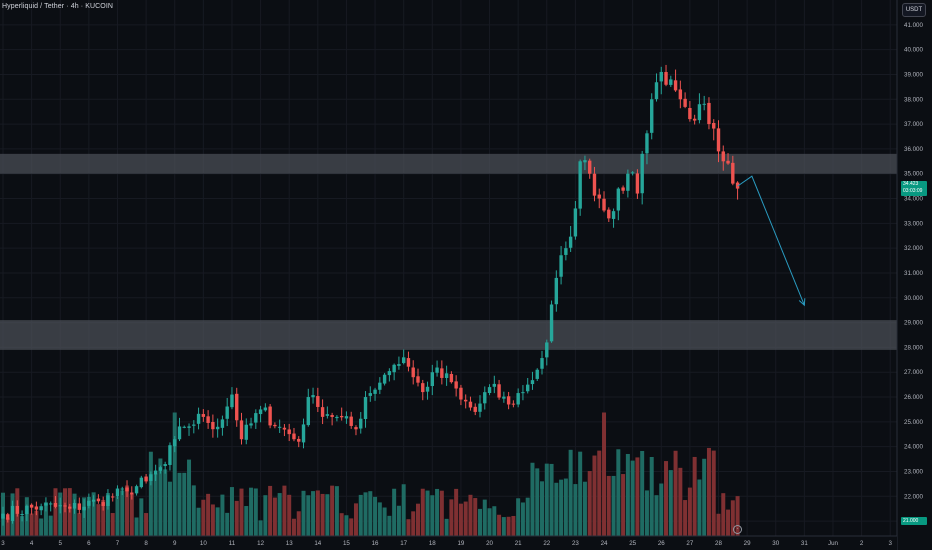 The width and height of the screenshot is (932, 550). I want to click on settings-circle-icon: ◦, so click(737, 529).